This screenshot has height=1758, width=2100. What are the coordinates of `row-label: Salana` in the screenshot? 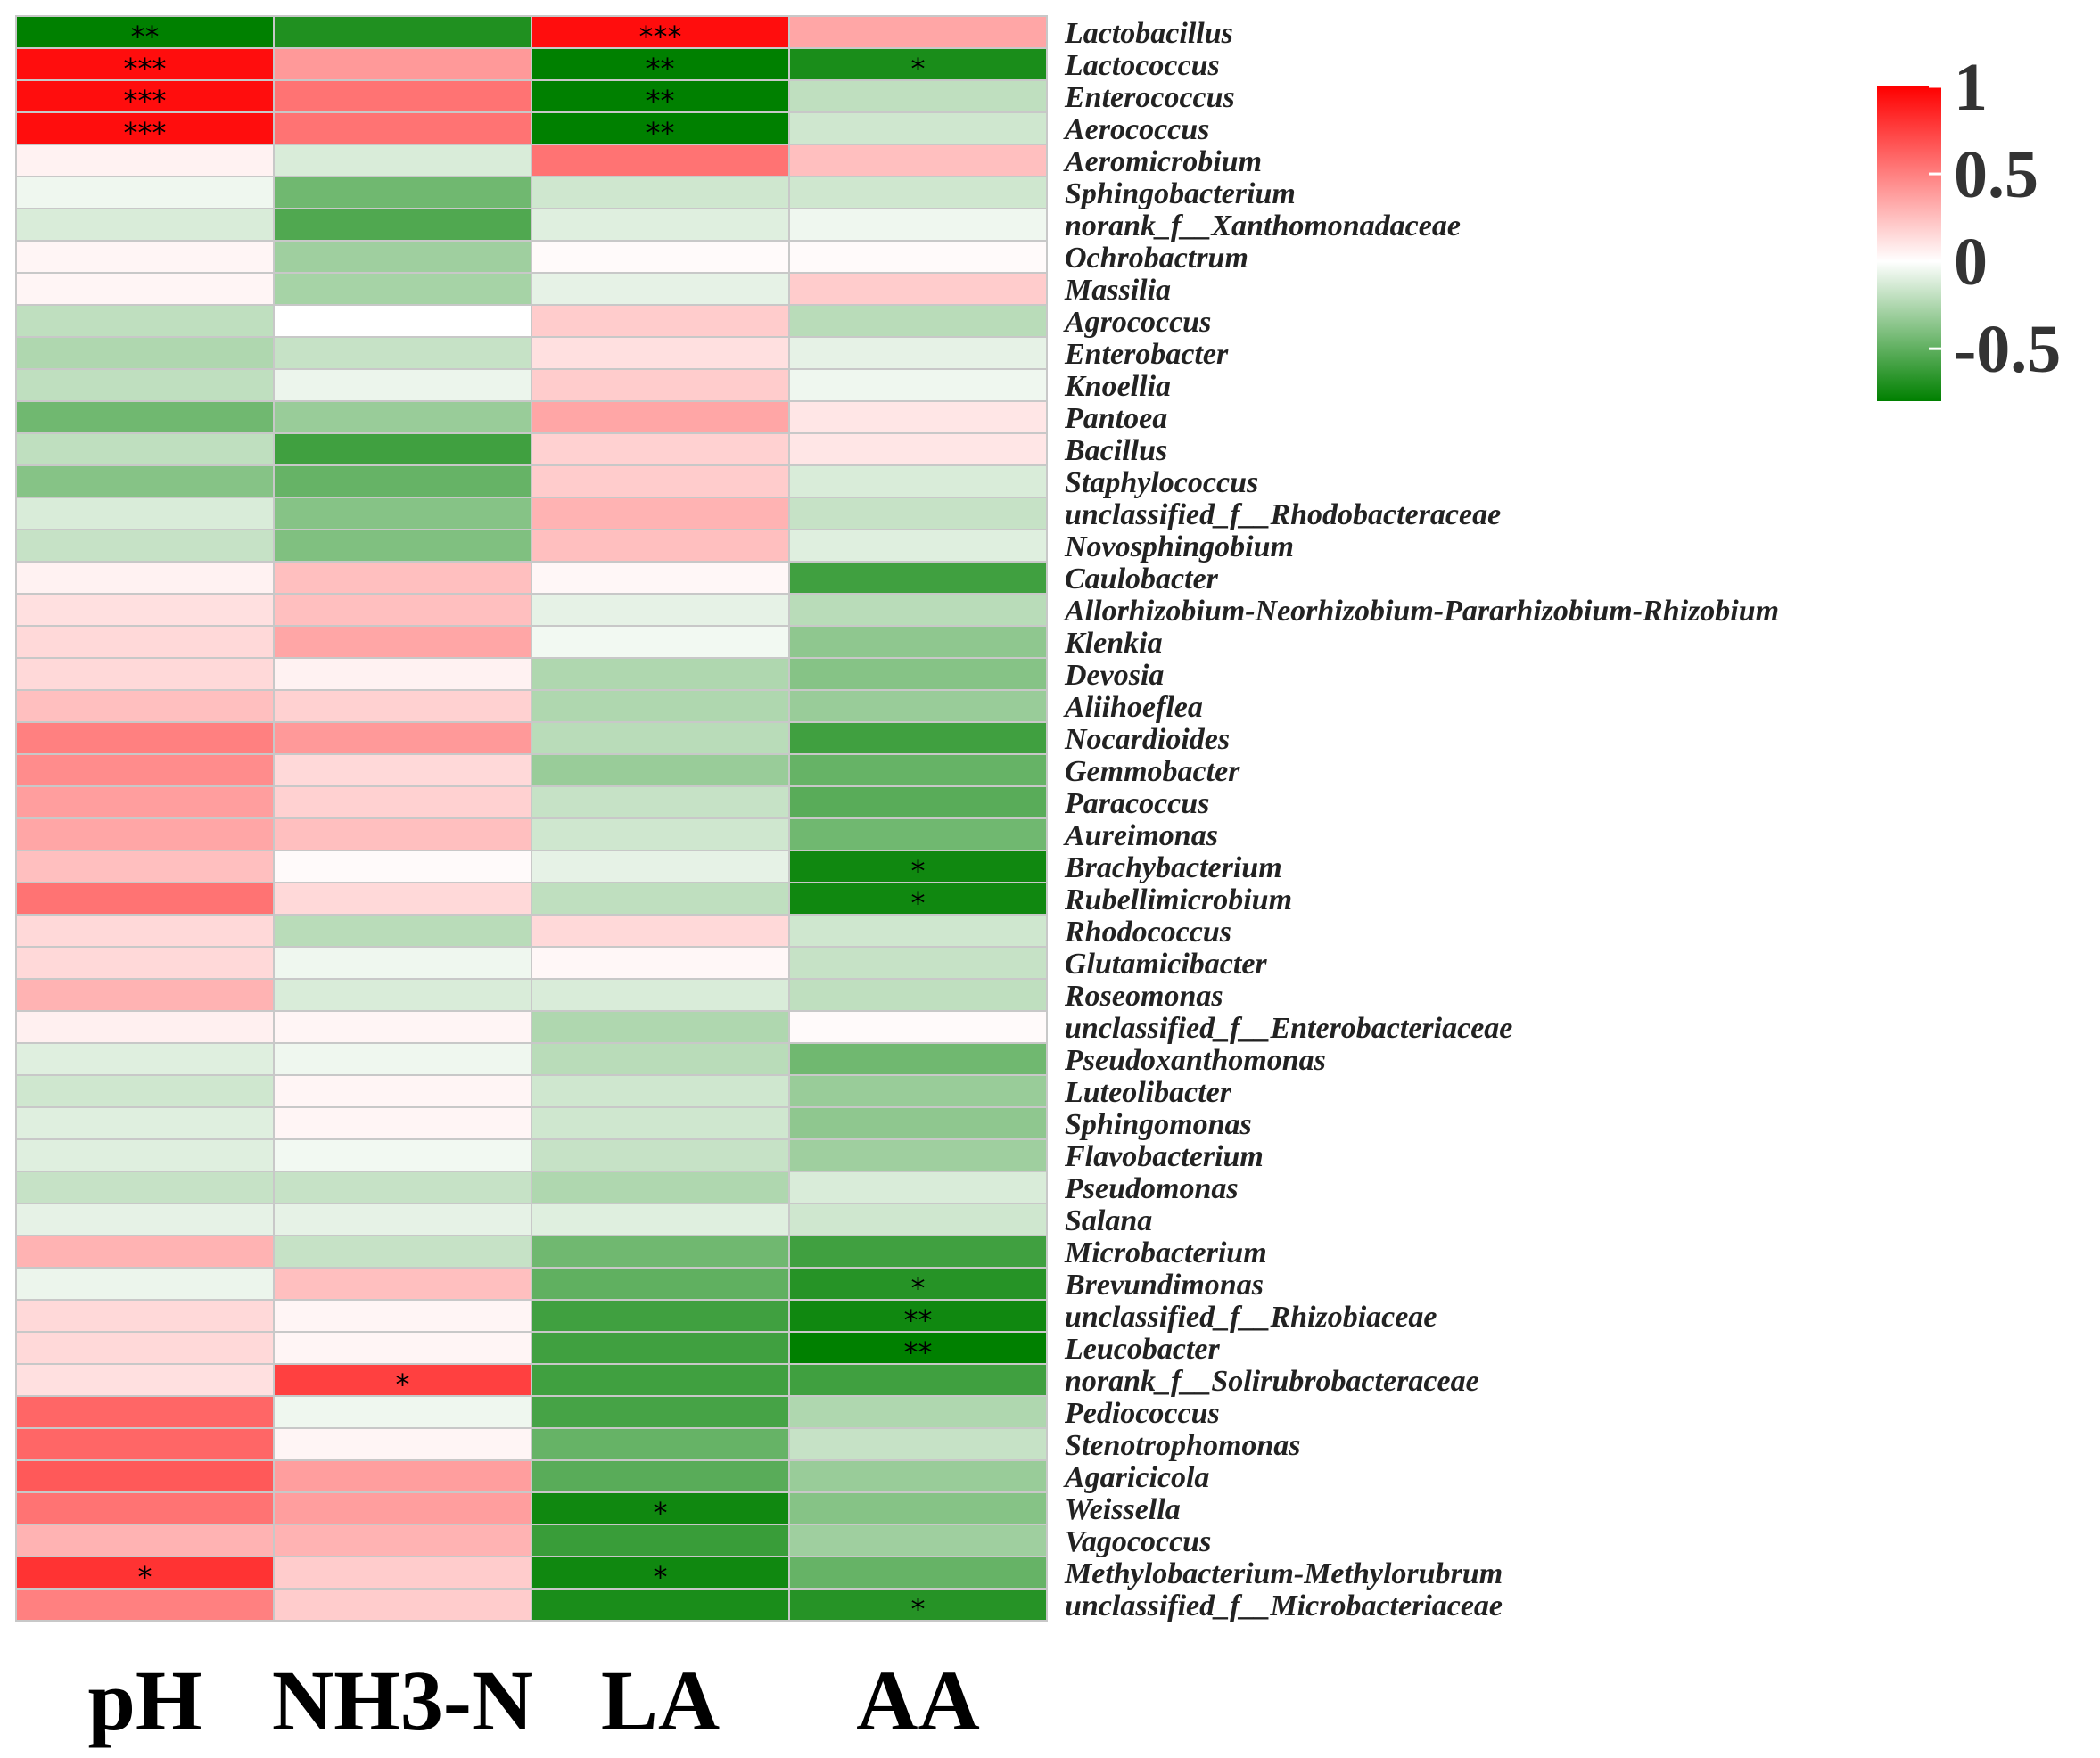 It's located at (1108, 1220).